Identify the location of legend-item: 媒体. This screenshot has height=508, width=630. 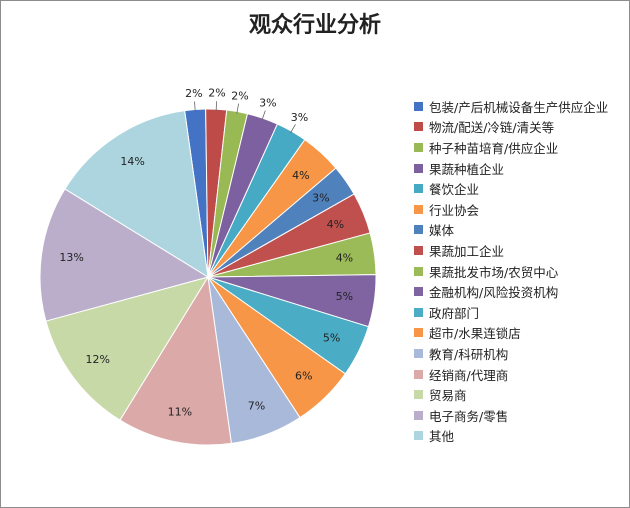
(511, 230).